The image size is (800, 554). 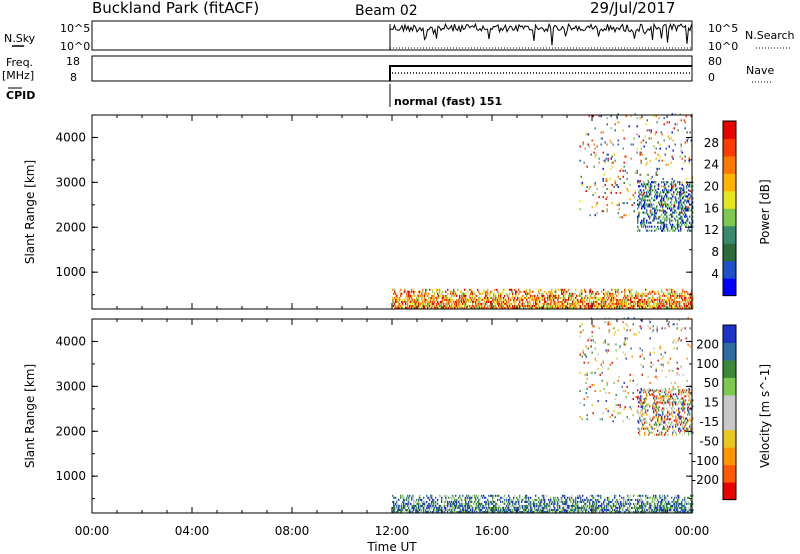 I want to click on freq-right-tick-bottom: 0, so click(x=711, y=77).